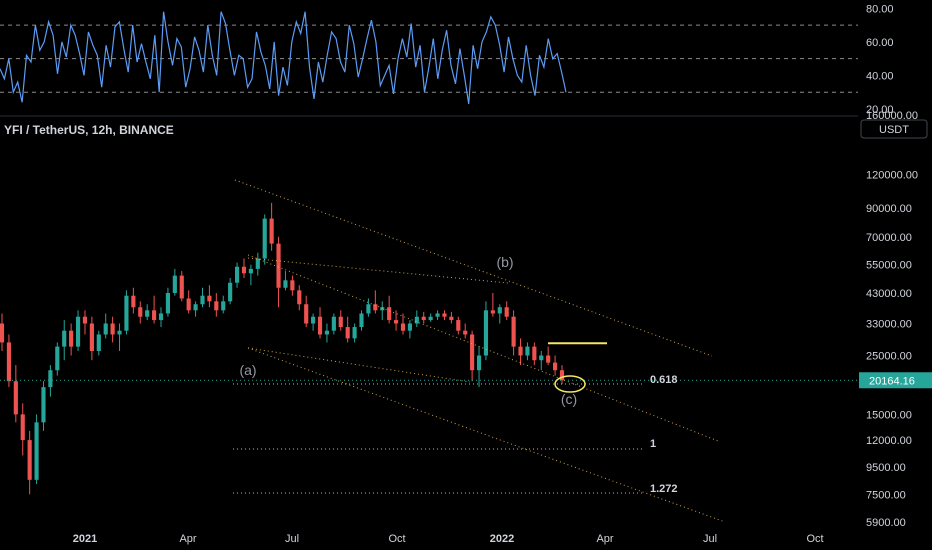  Describe the element at coordinates (889, 266) in the screenshot. I see `price-tick-label: 55000.00` at that location.